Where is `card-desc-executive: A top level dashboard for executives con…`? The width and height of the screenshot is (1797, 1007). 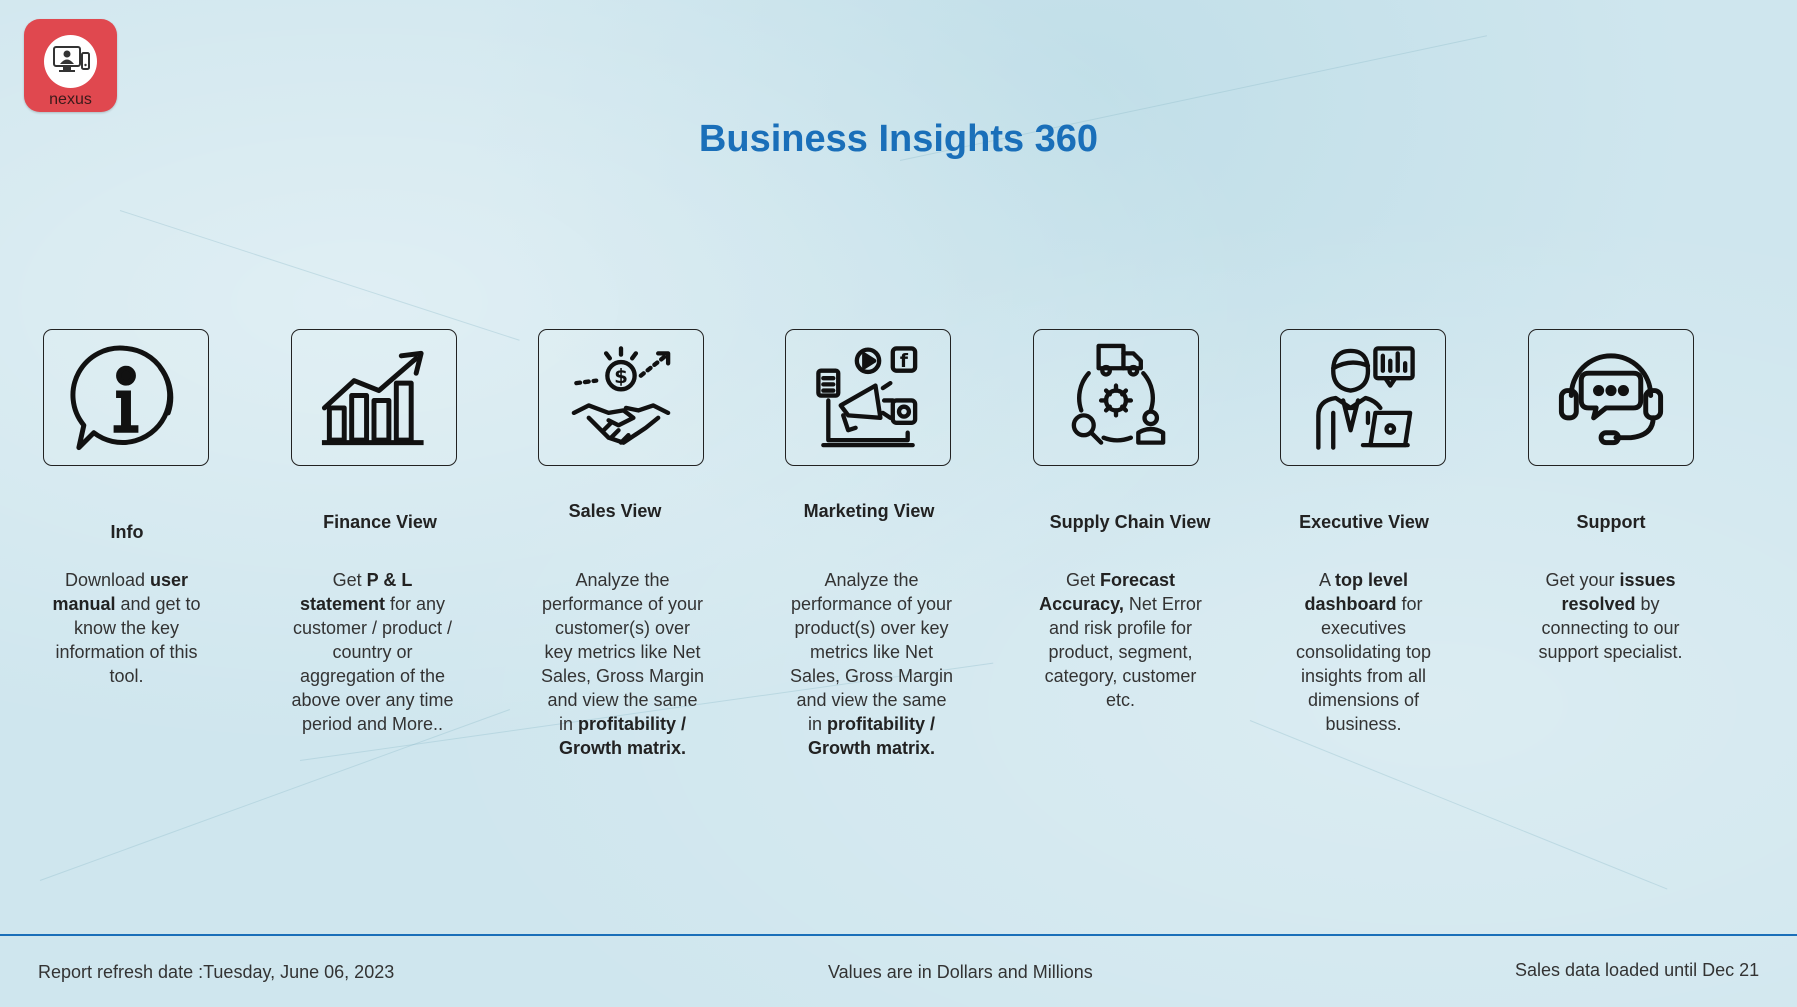 card-desc-executive: A top level dashboard for executives con… is located at coordinates (1363, 652).